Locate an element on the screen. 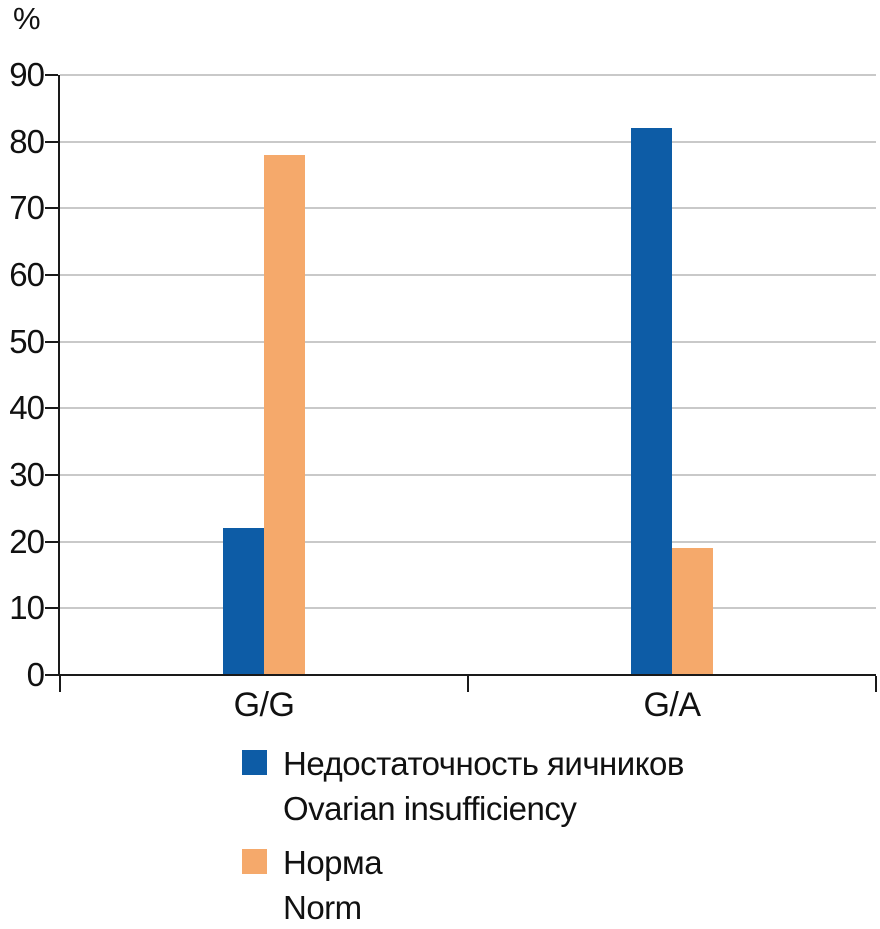 Image resolution: width=880 pixels, height=929 pixels. y-tick-label-10: 10 is located at coordinates (27, 608).